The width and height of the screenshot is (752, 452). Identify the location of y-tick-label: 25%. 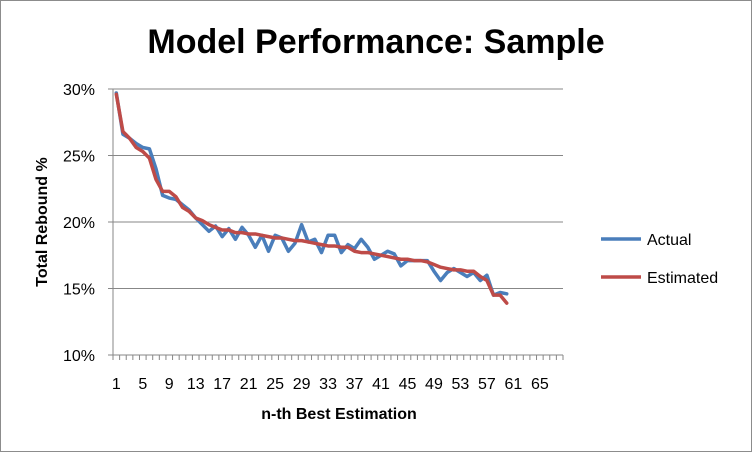
(79, 157).